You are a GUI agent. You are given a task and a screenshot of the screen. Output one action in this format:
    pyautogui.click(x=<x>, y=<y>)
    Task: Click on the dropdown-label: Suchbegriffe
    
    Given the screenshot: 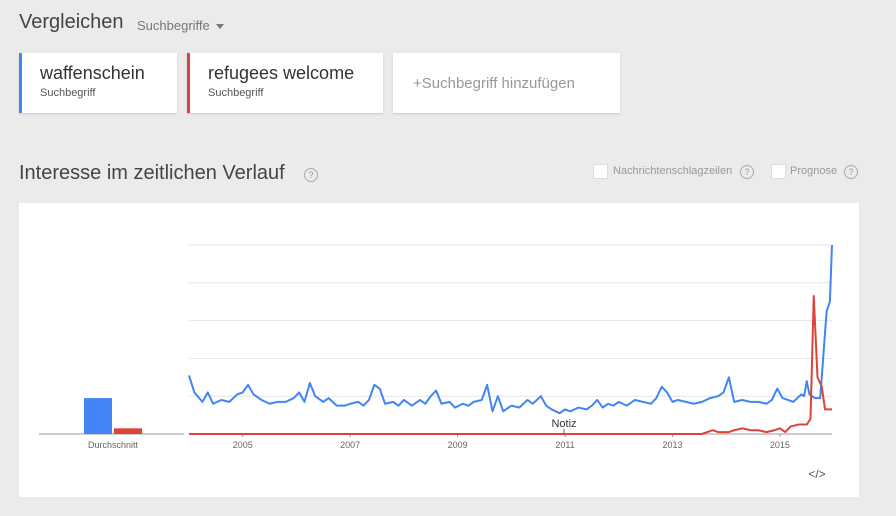 What is the action you would take?
    pyautogui.click(x=173, y=25)
    